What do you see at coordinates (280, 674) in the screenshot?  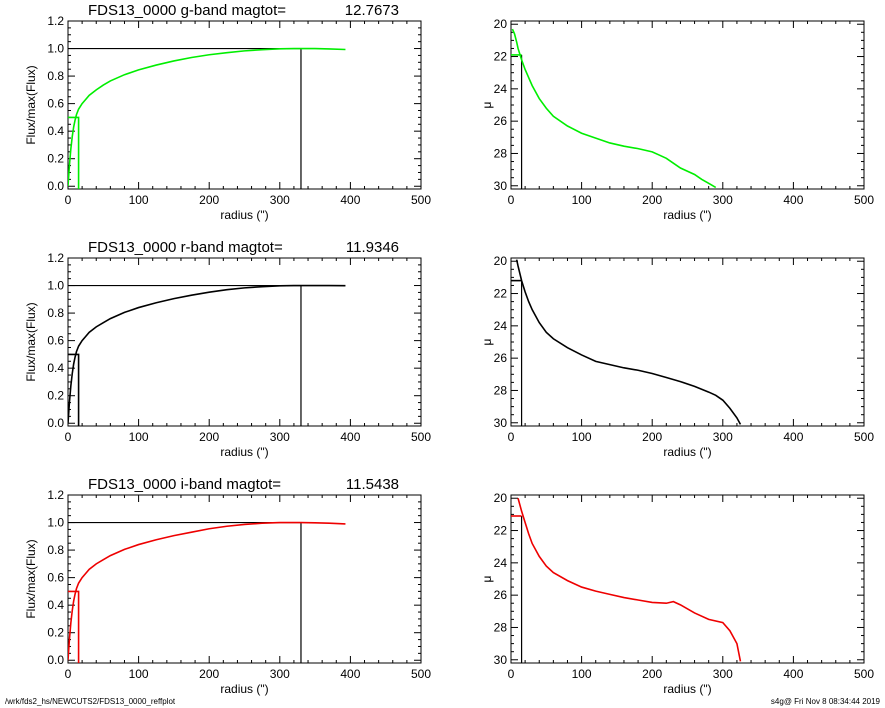 I see `panel-5-x-tick-label: 300` at bounding box center [280, 674].